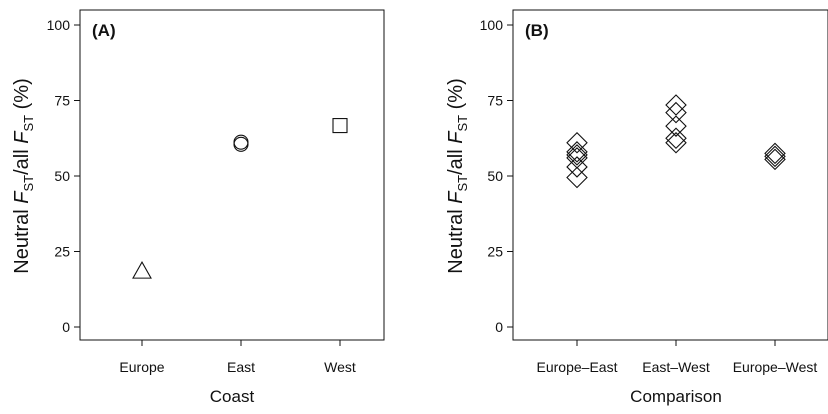 The width and height of the screenshot is (828, 414). I want to click on x-axis-title: Comparison, so click(676, 396).